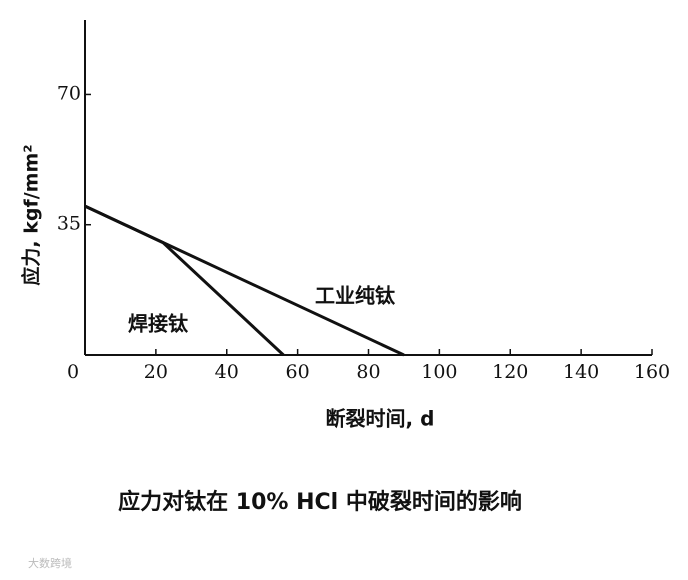  I want to click on series-label: 工业纯钛, so click(355, 296).